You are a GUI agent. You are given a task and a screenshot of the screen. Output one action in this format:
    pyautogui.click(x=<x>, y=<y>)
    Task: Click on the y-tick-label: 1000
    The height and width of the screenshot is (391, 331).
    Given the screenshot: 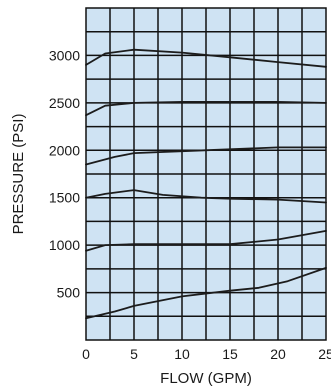 What is the action you would take?
    pyautogui.click(x=64, y=245)
    